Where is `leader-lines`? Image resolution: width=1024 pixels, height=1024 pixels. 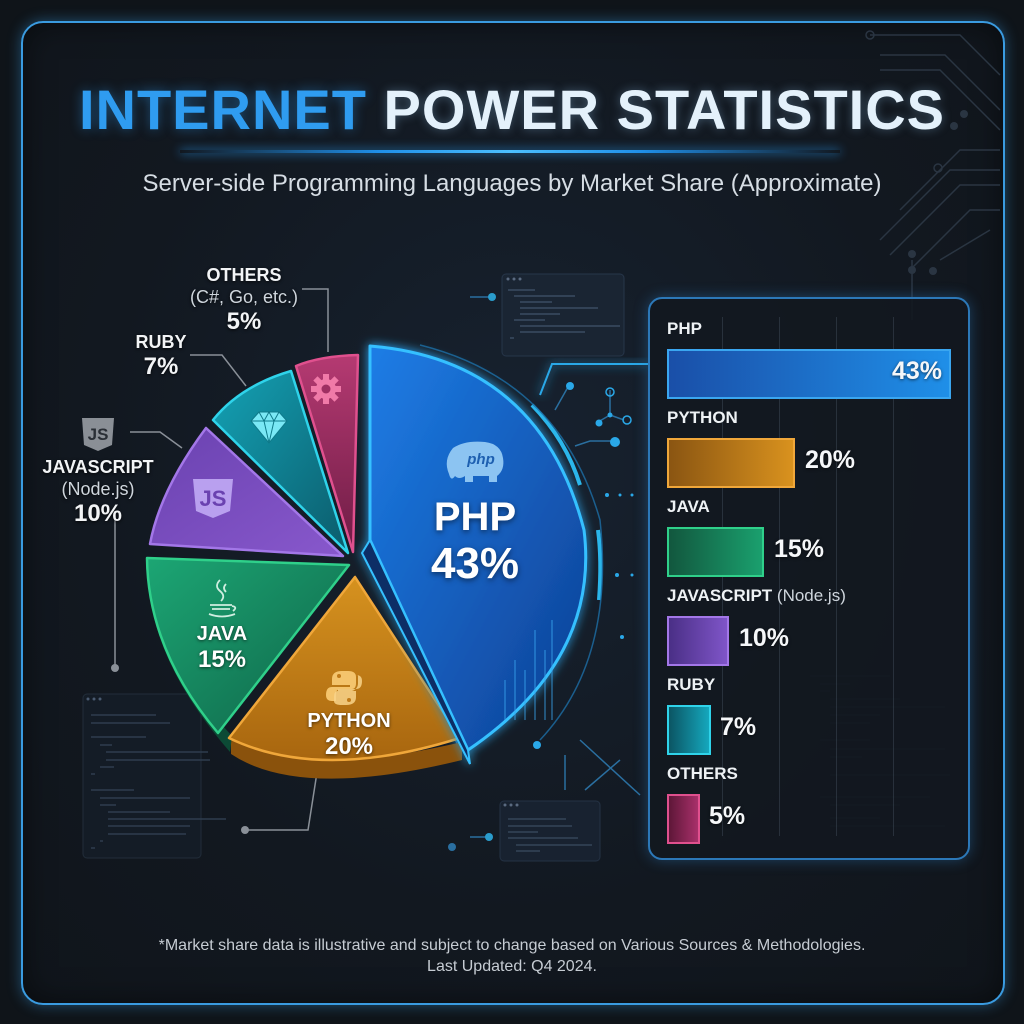 leader-lines is located at coordinates (221, 559).